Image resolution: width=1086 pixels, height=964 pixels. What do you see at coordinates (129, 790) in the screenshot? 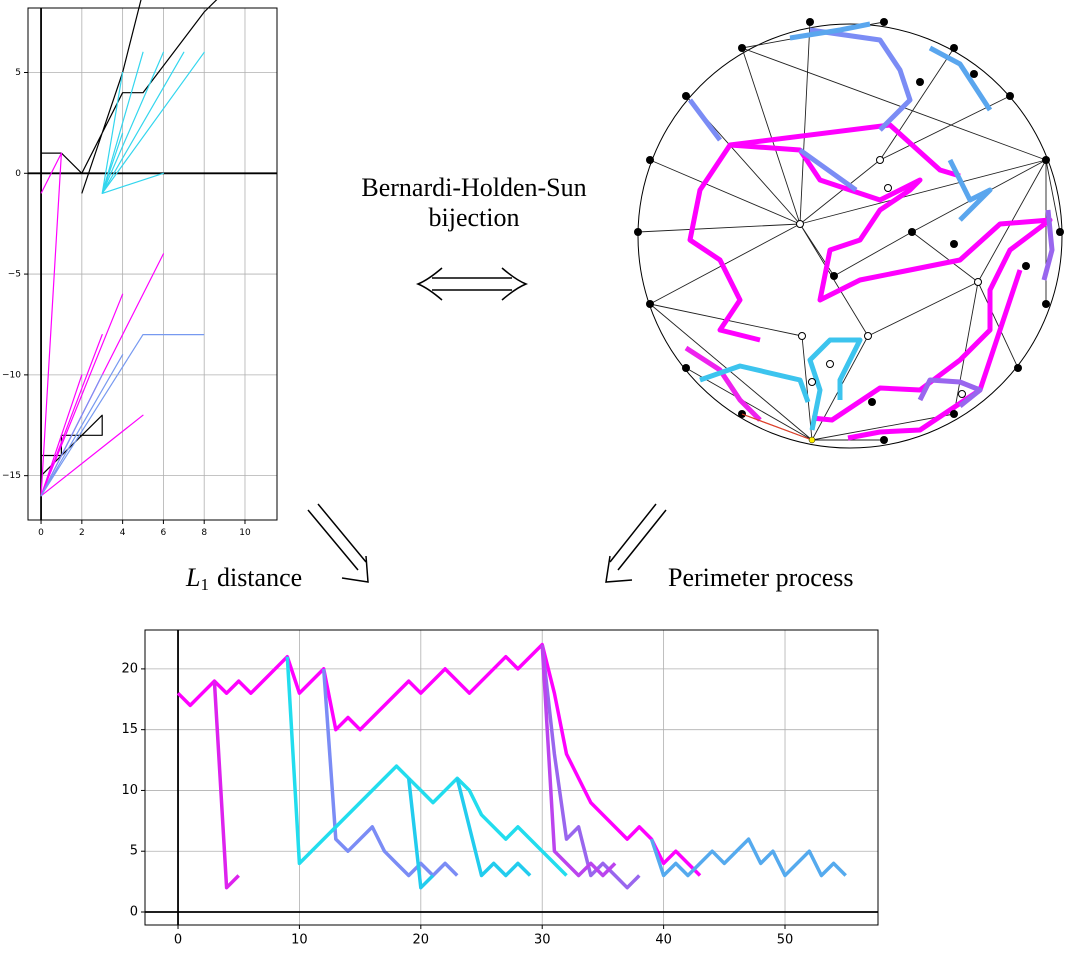
I see `y-tick-label: 10` at bounding box center [129, 790].